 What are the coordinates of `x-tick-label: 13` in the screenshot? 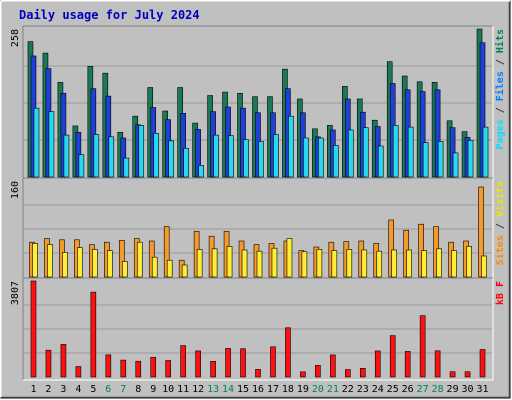 It's located at (213, 389).